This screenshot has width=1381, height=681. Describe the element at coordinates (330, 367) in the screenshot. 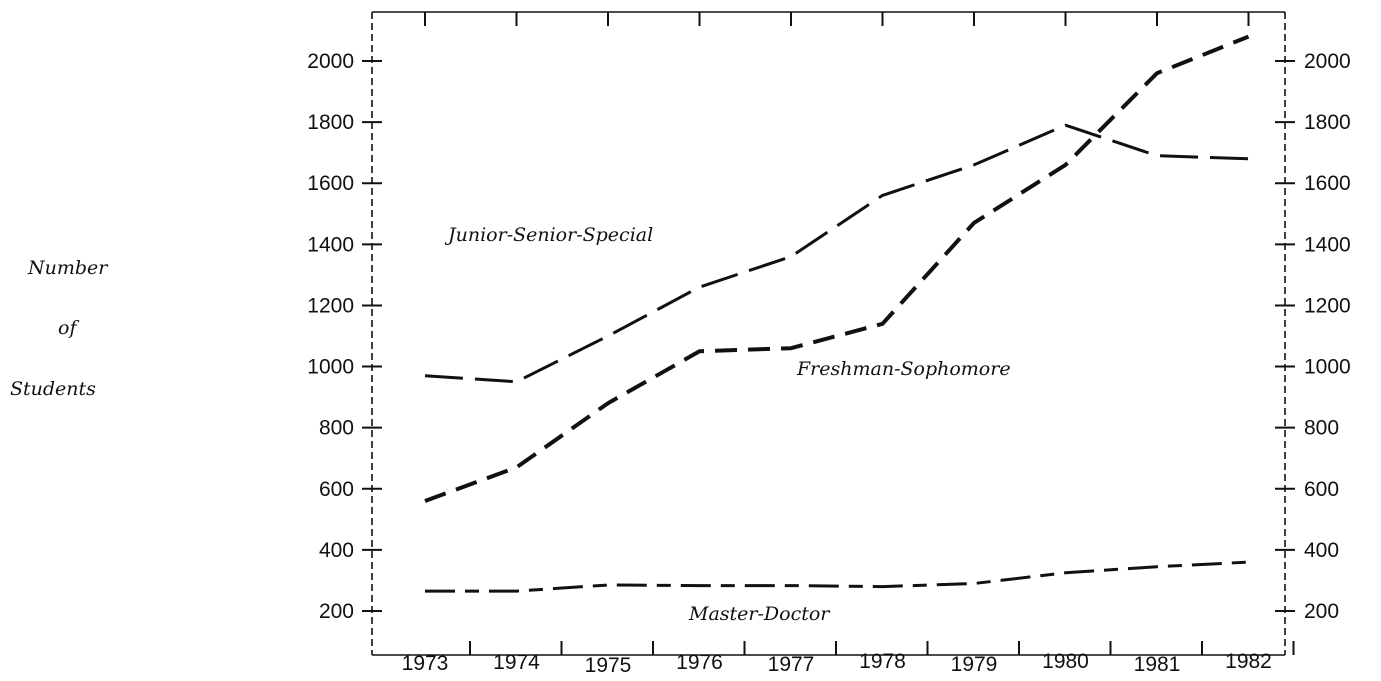

I see `y-tick-label-left: 1000` at that location.